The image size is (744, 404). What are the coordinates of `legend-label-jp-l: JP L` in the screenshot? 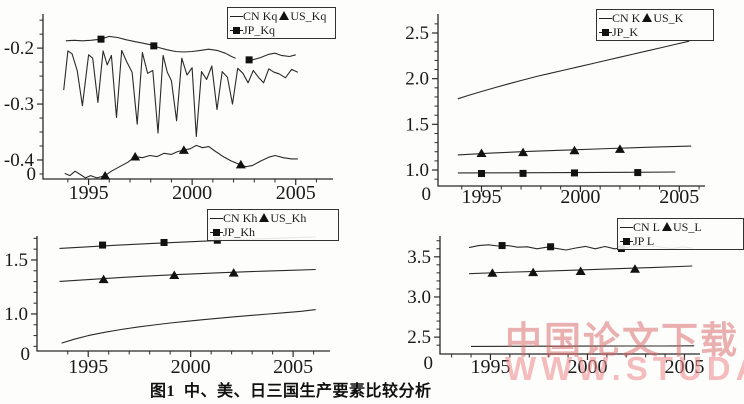 It's located at (644, 241).